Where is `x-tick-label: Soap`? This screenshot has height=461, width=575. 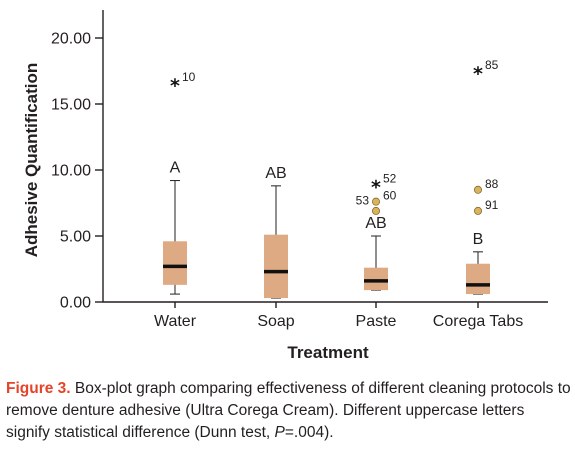 x-tick-label: Soap is located at coordinates (275, 321).